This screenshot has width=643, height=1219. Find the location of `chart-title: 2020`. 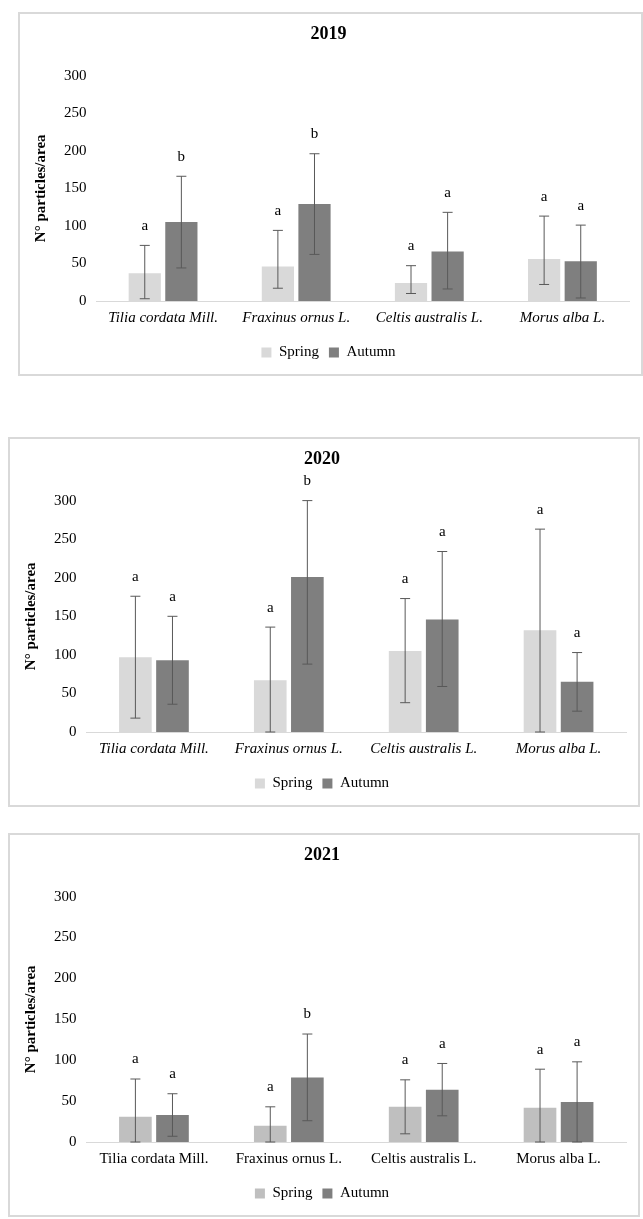

chart-title: 2020 is located at coordinates (322, 458).